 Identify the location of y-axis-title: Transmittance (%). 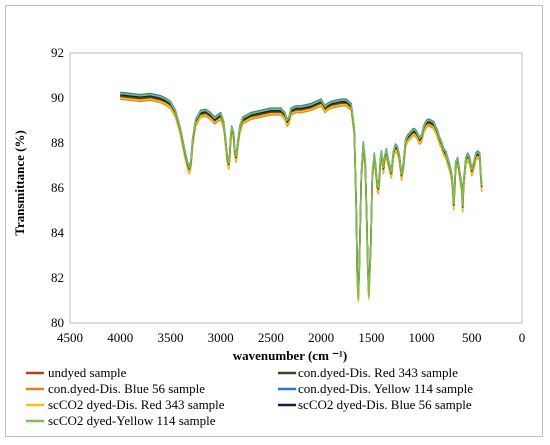
(19, 183).